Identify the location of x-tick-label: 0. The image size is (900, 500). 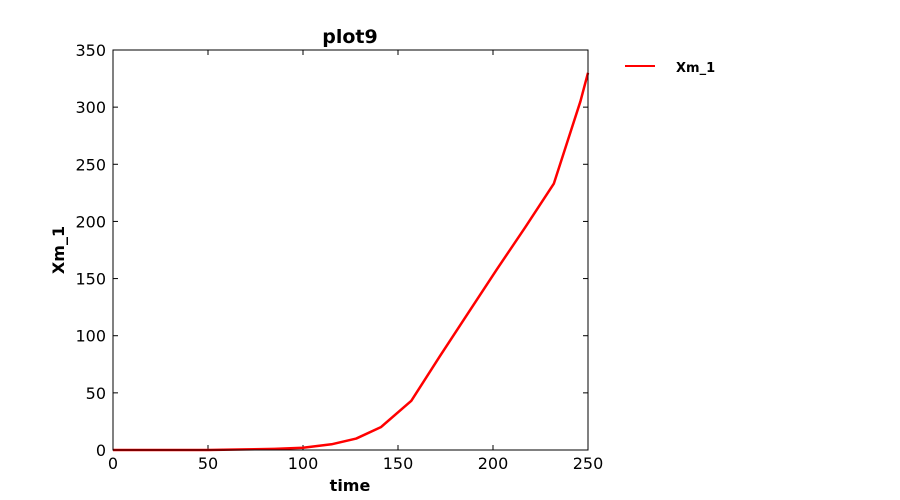
(113, 463).